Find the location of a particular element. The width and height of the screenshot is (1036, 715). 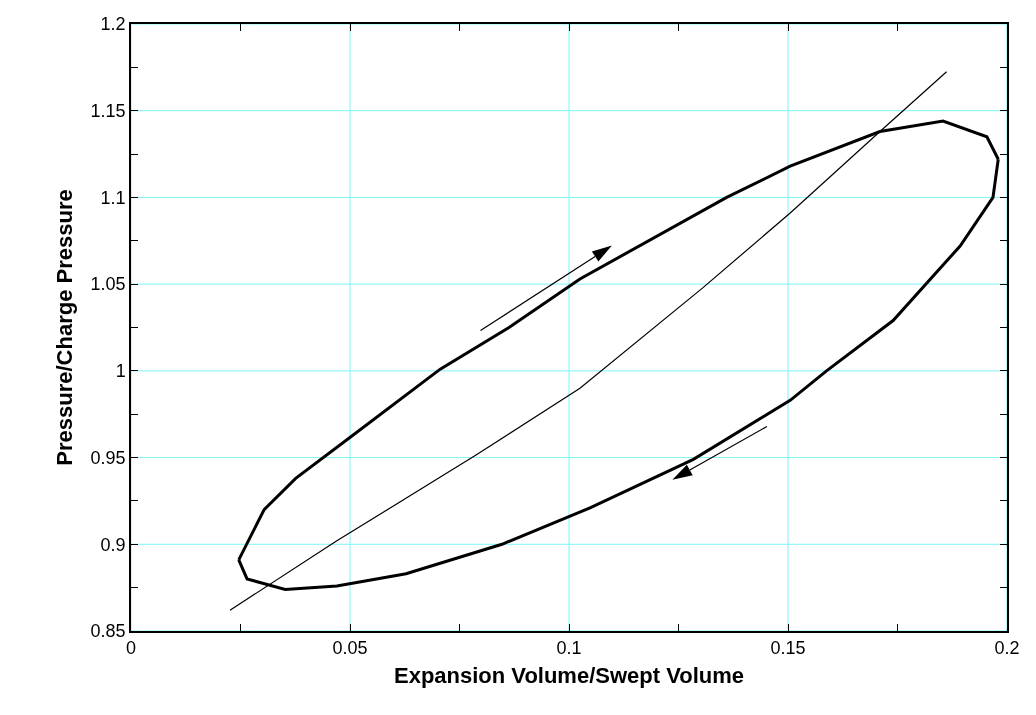

y-tick-label: 1 is located at coordinates (120, 371).